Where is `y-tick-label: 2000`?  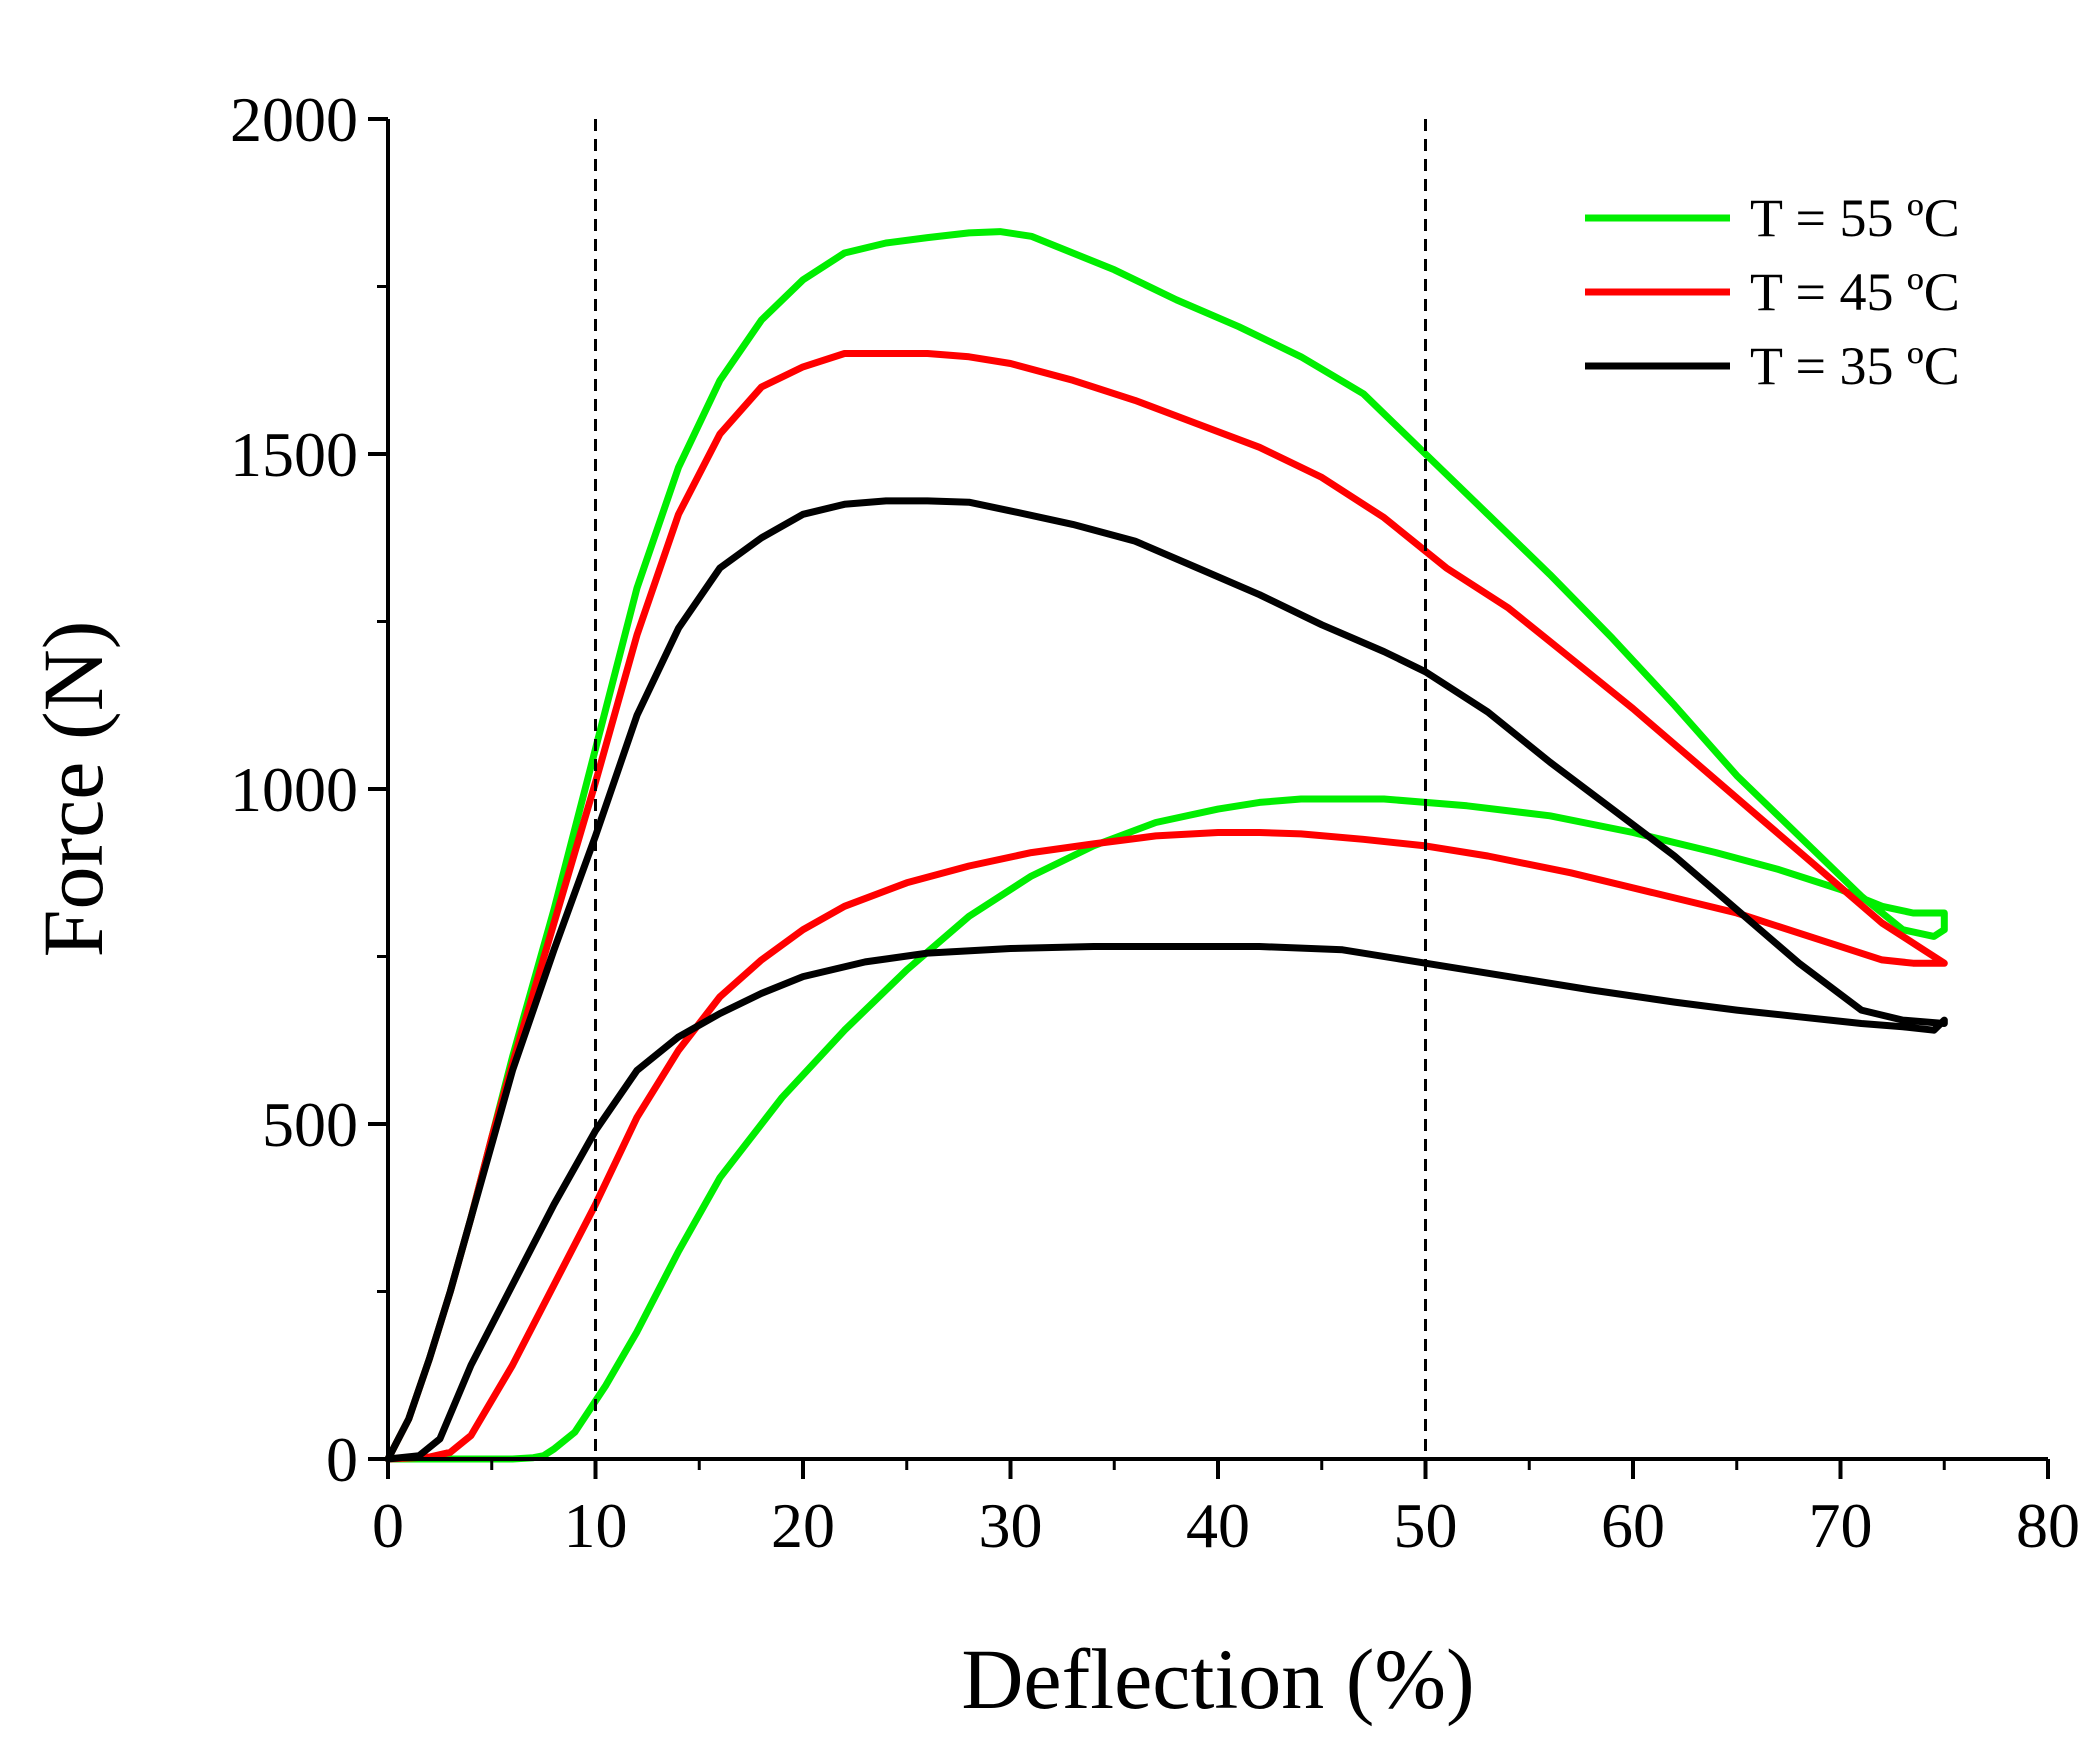
y-tick-label: 2000 is located at coordinates (294, 119).